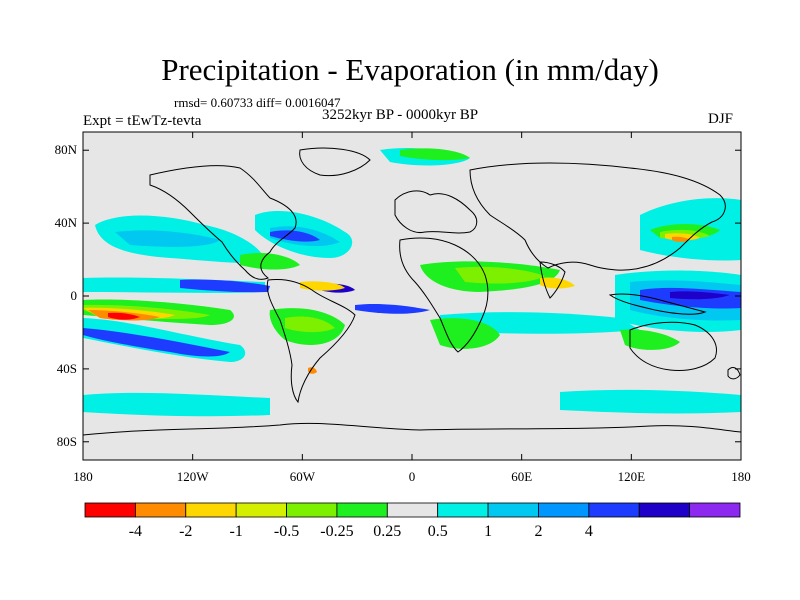 This screenshot has height=600, width=800. I want to click on chart-title: Precipitation - Evaporation (in mm/day), so click(410, 69).